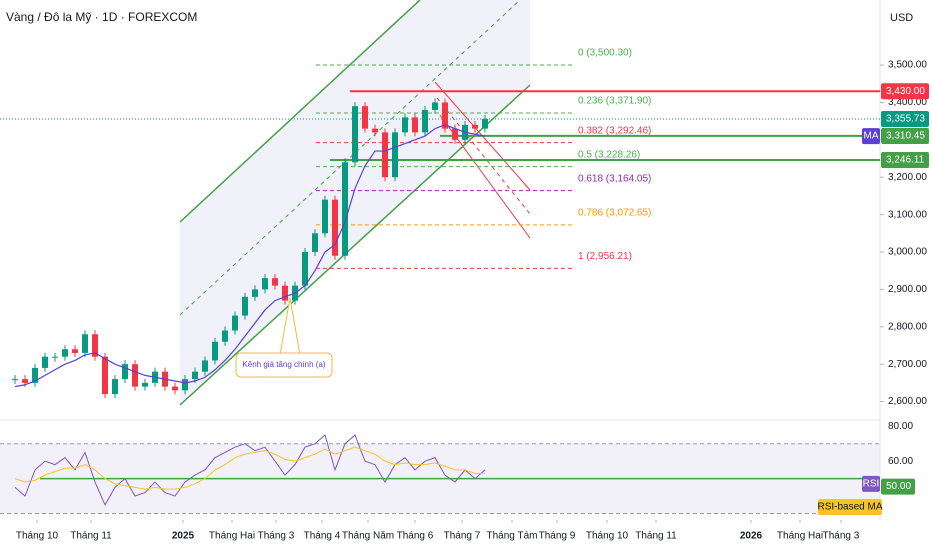 The height and width of the screenshot is (550, 932). I want to click on rsi-level-badge, so click(898, 486).